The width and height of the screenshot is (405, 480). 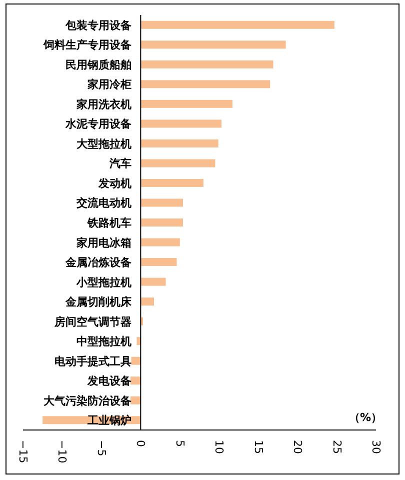 I want to click on x-tick-label: 10, so click(x=219, y=447).